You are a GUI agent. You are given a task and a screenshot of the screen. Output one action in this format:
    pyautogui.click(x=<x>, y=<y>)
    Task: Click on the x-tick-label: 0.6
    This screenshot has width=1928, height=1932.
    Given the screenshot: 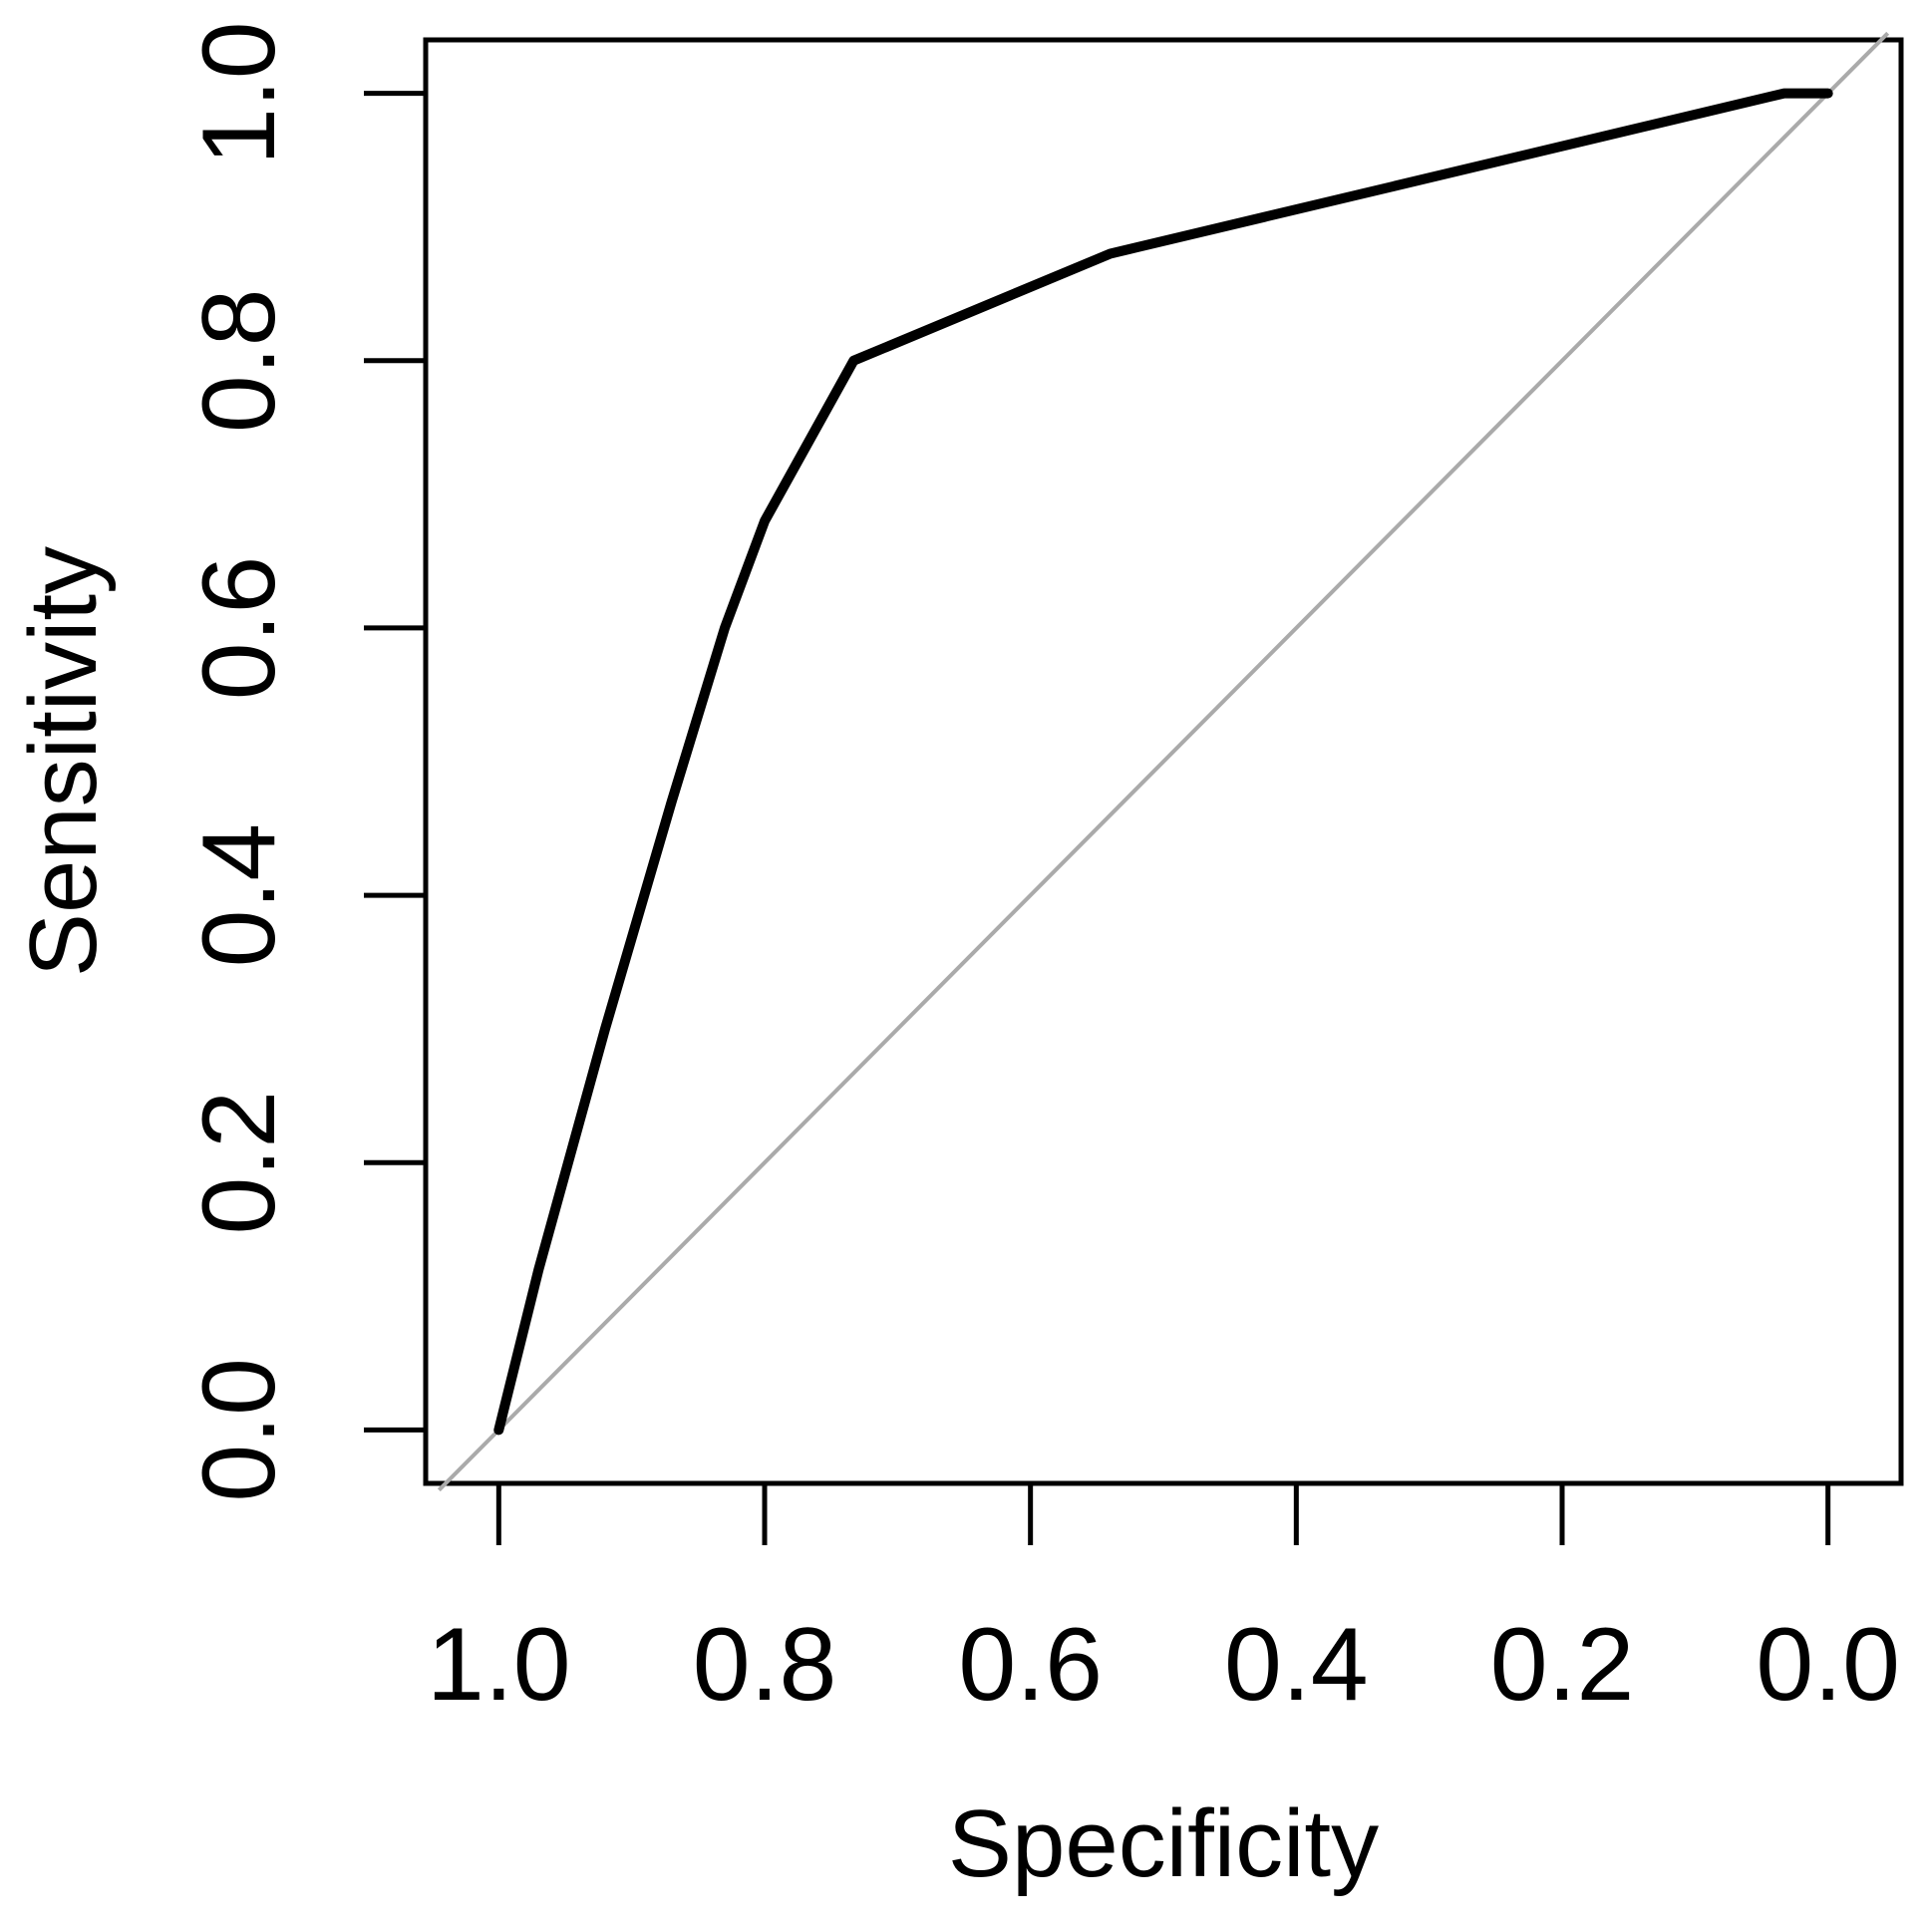 What is the action you would take?
    pyautogui.click(x=1030, y=1665)
    